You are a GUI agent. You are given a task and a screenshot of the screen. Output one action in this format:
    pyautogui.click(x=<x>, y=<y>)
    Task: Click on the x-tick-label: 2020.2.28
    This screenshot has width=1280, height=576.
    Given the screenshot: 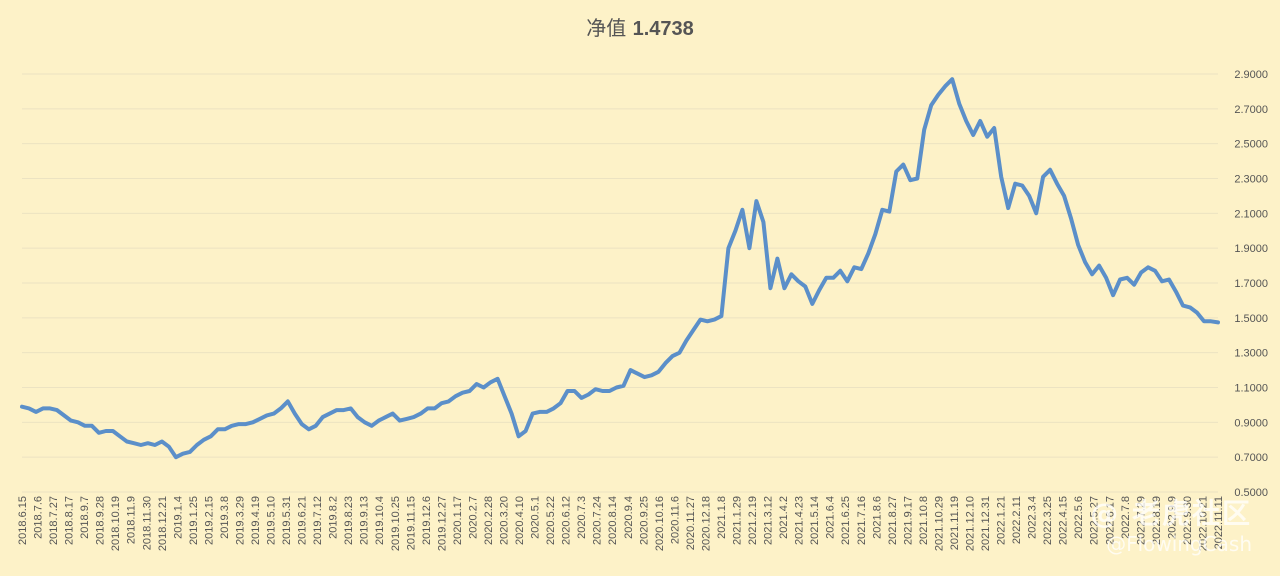 What is the action you would take?
    pyautogui.click(x=489, y=520)
    